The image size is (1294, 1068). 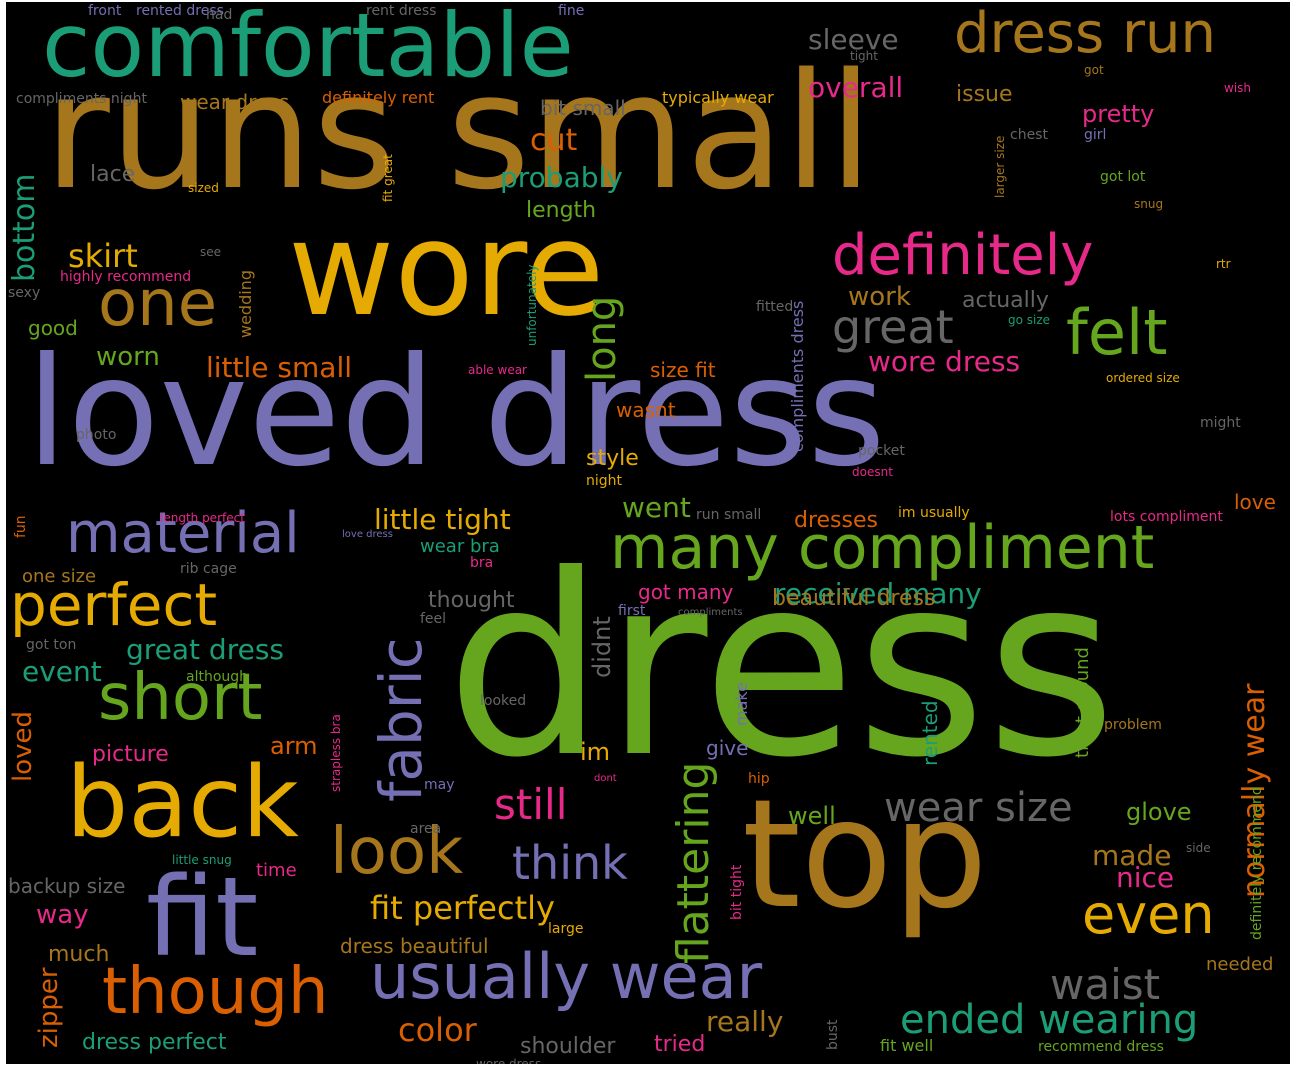 I want to click on cloud-word: photo, so click(x=96, y=435).